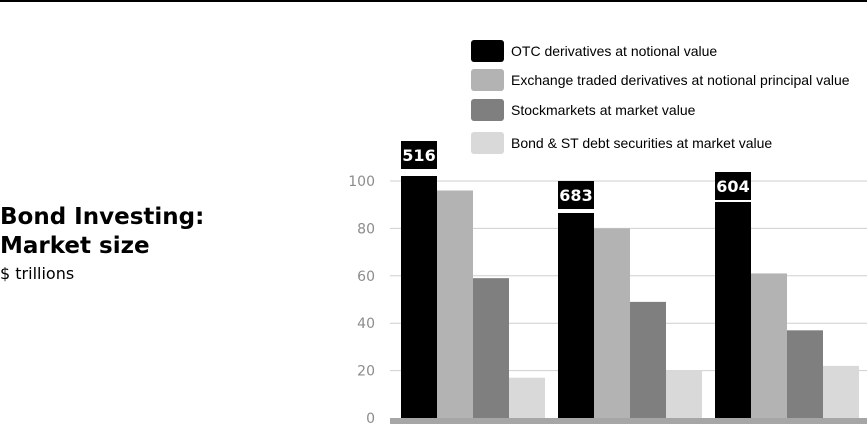  Describe the element at coordinates (37, 273) in the screenshot. I see `chart-subtitle: $ trillions` at that location.